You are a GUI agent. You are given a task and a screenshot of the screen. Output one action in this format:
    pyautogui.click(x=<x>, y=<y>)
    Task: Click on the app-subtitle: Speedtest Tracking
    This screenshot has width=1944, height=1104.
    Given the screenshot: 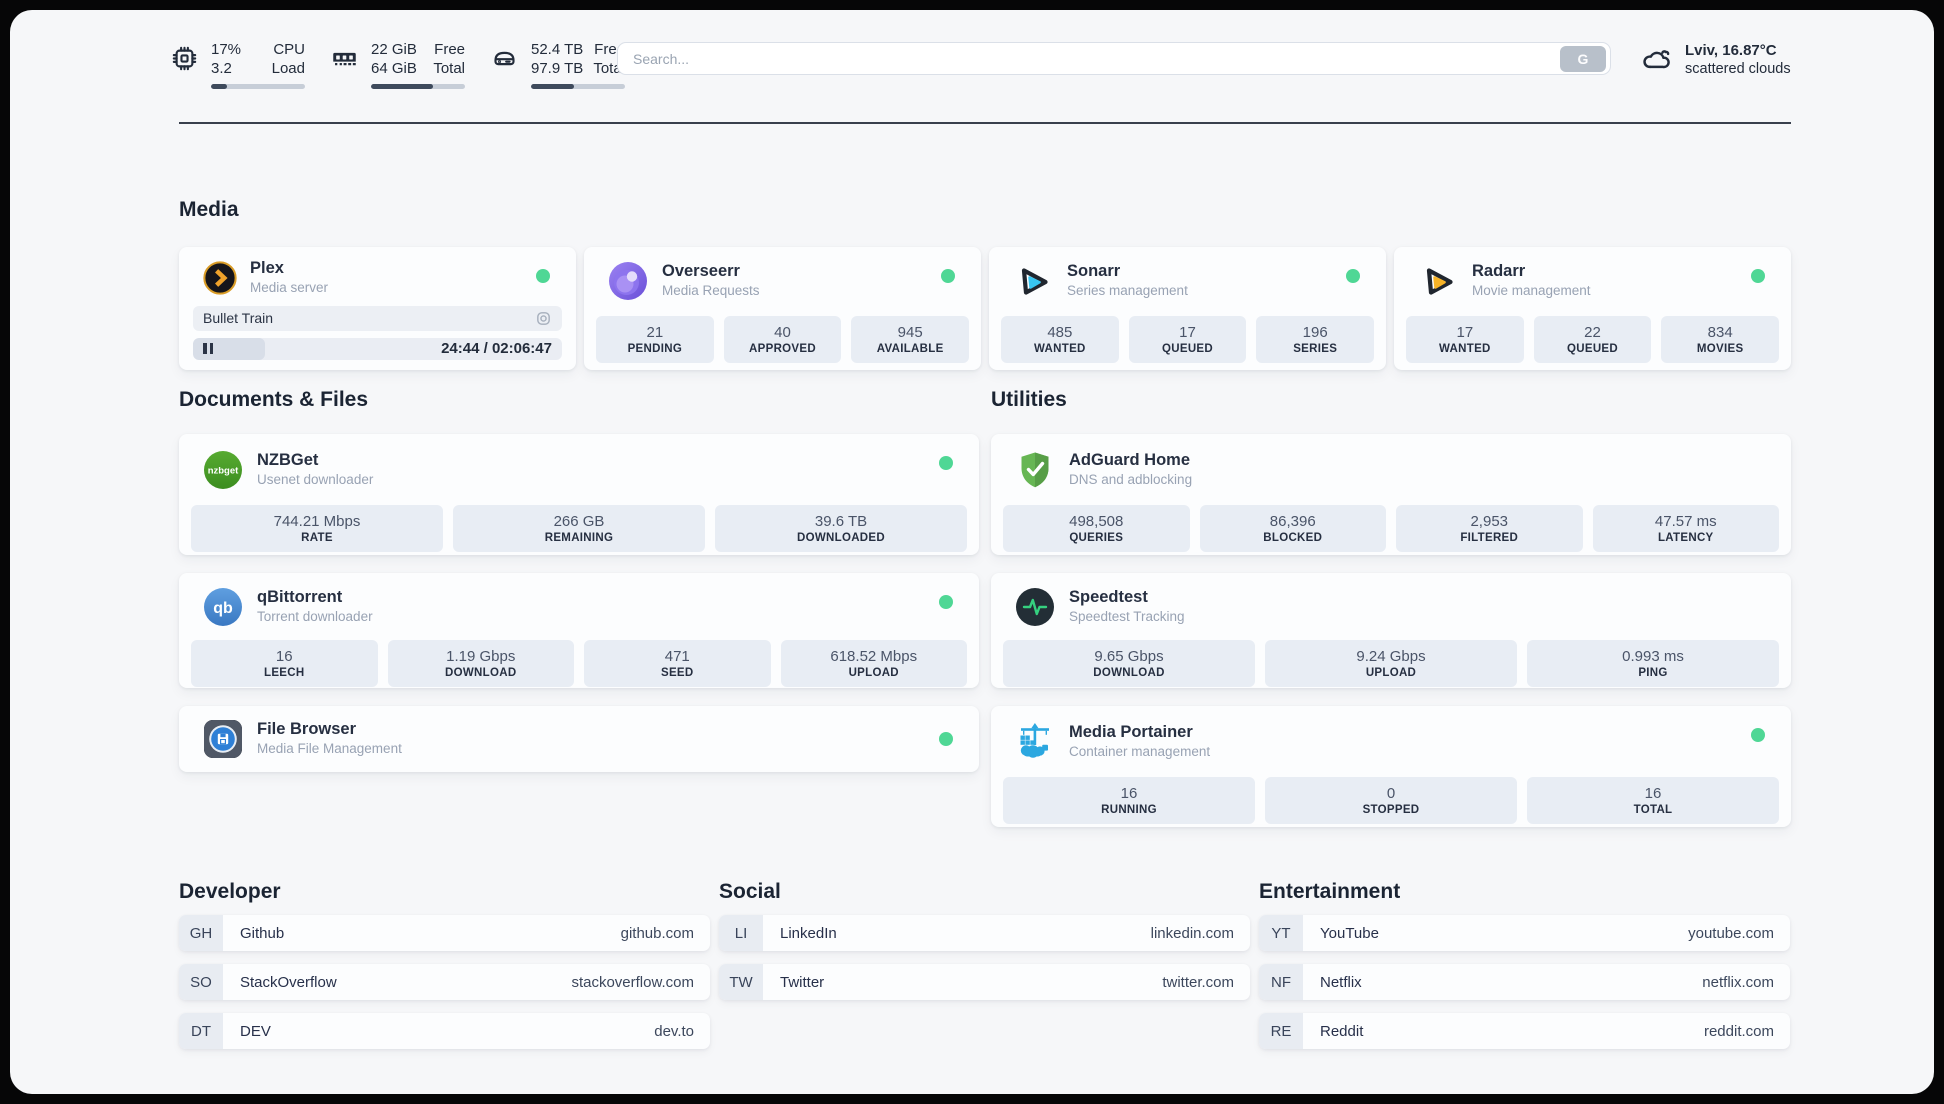 What is the action you would take?
    pyautogui.click(x=1127, y=616)
    